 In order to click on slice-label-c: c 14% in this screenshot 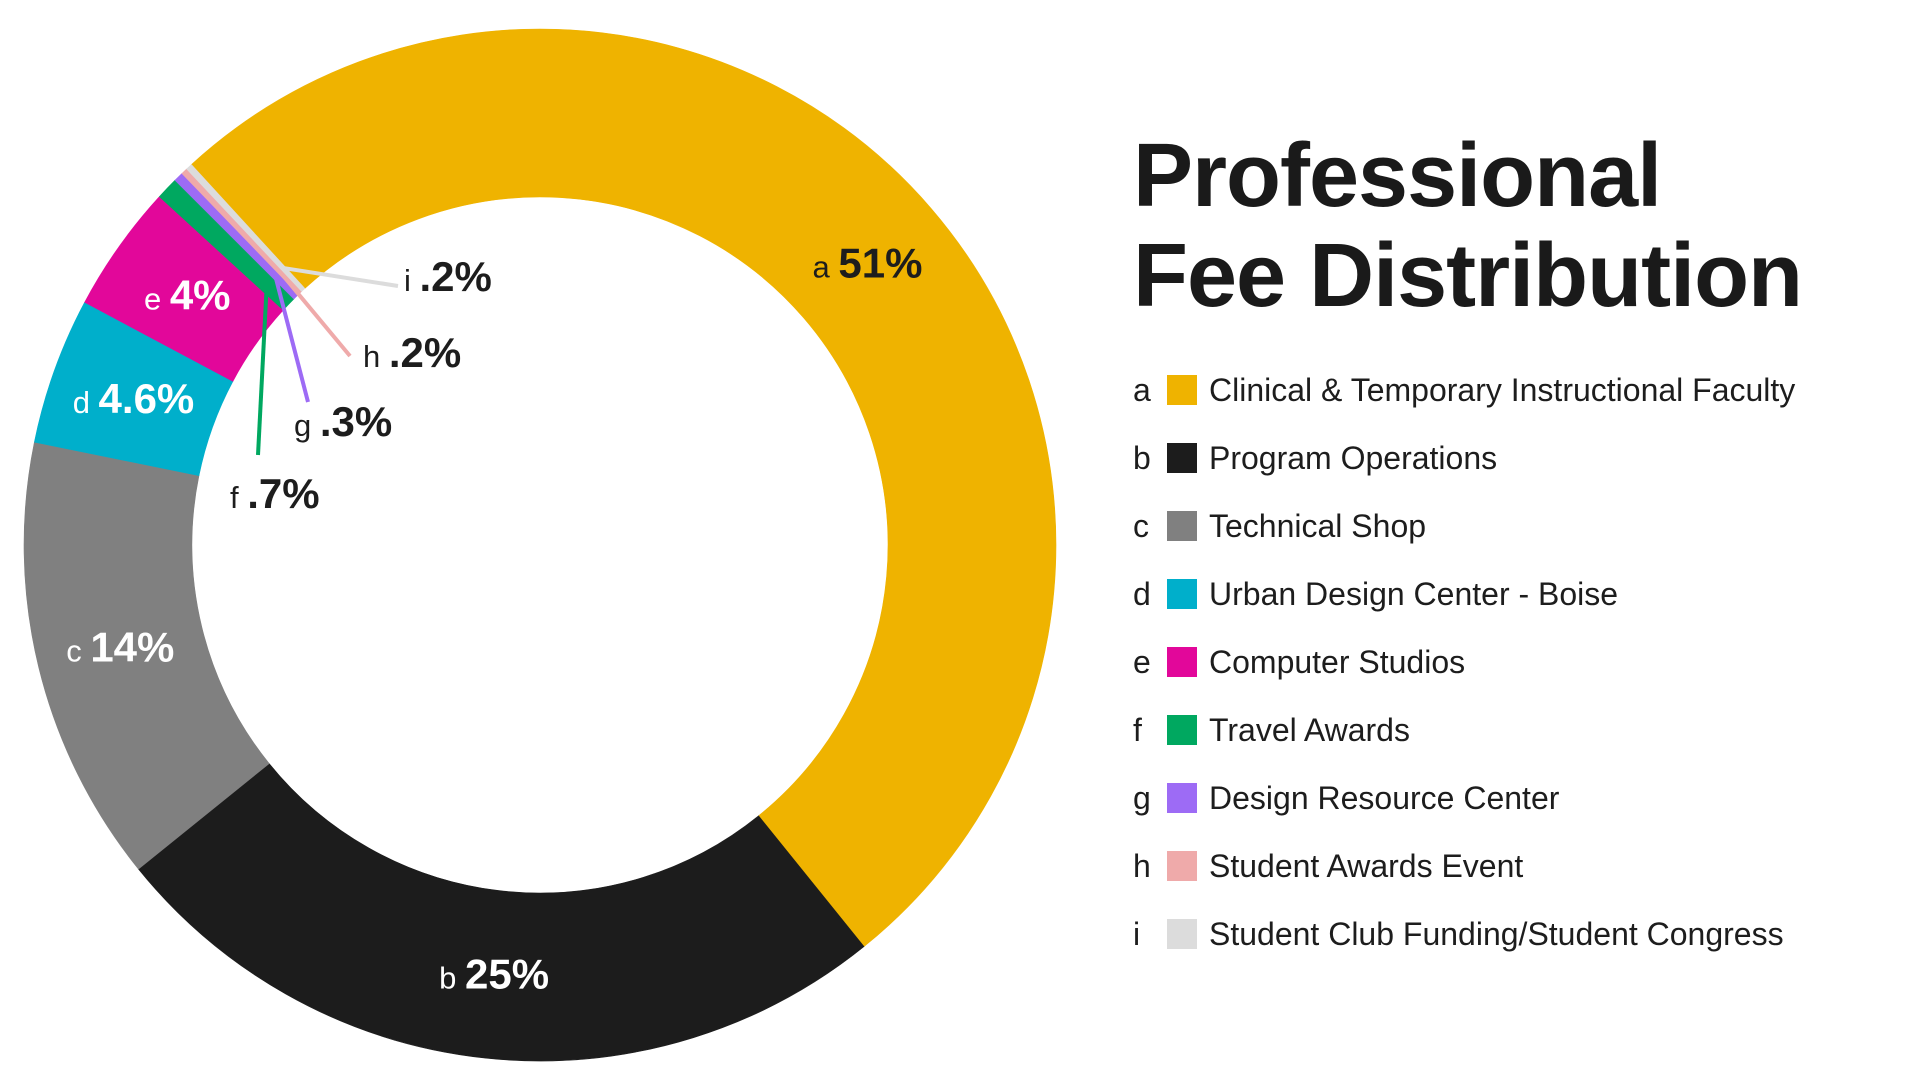, I will do `click(120, 646)`.